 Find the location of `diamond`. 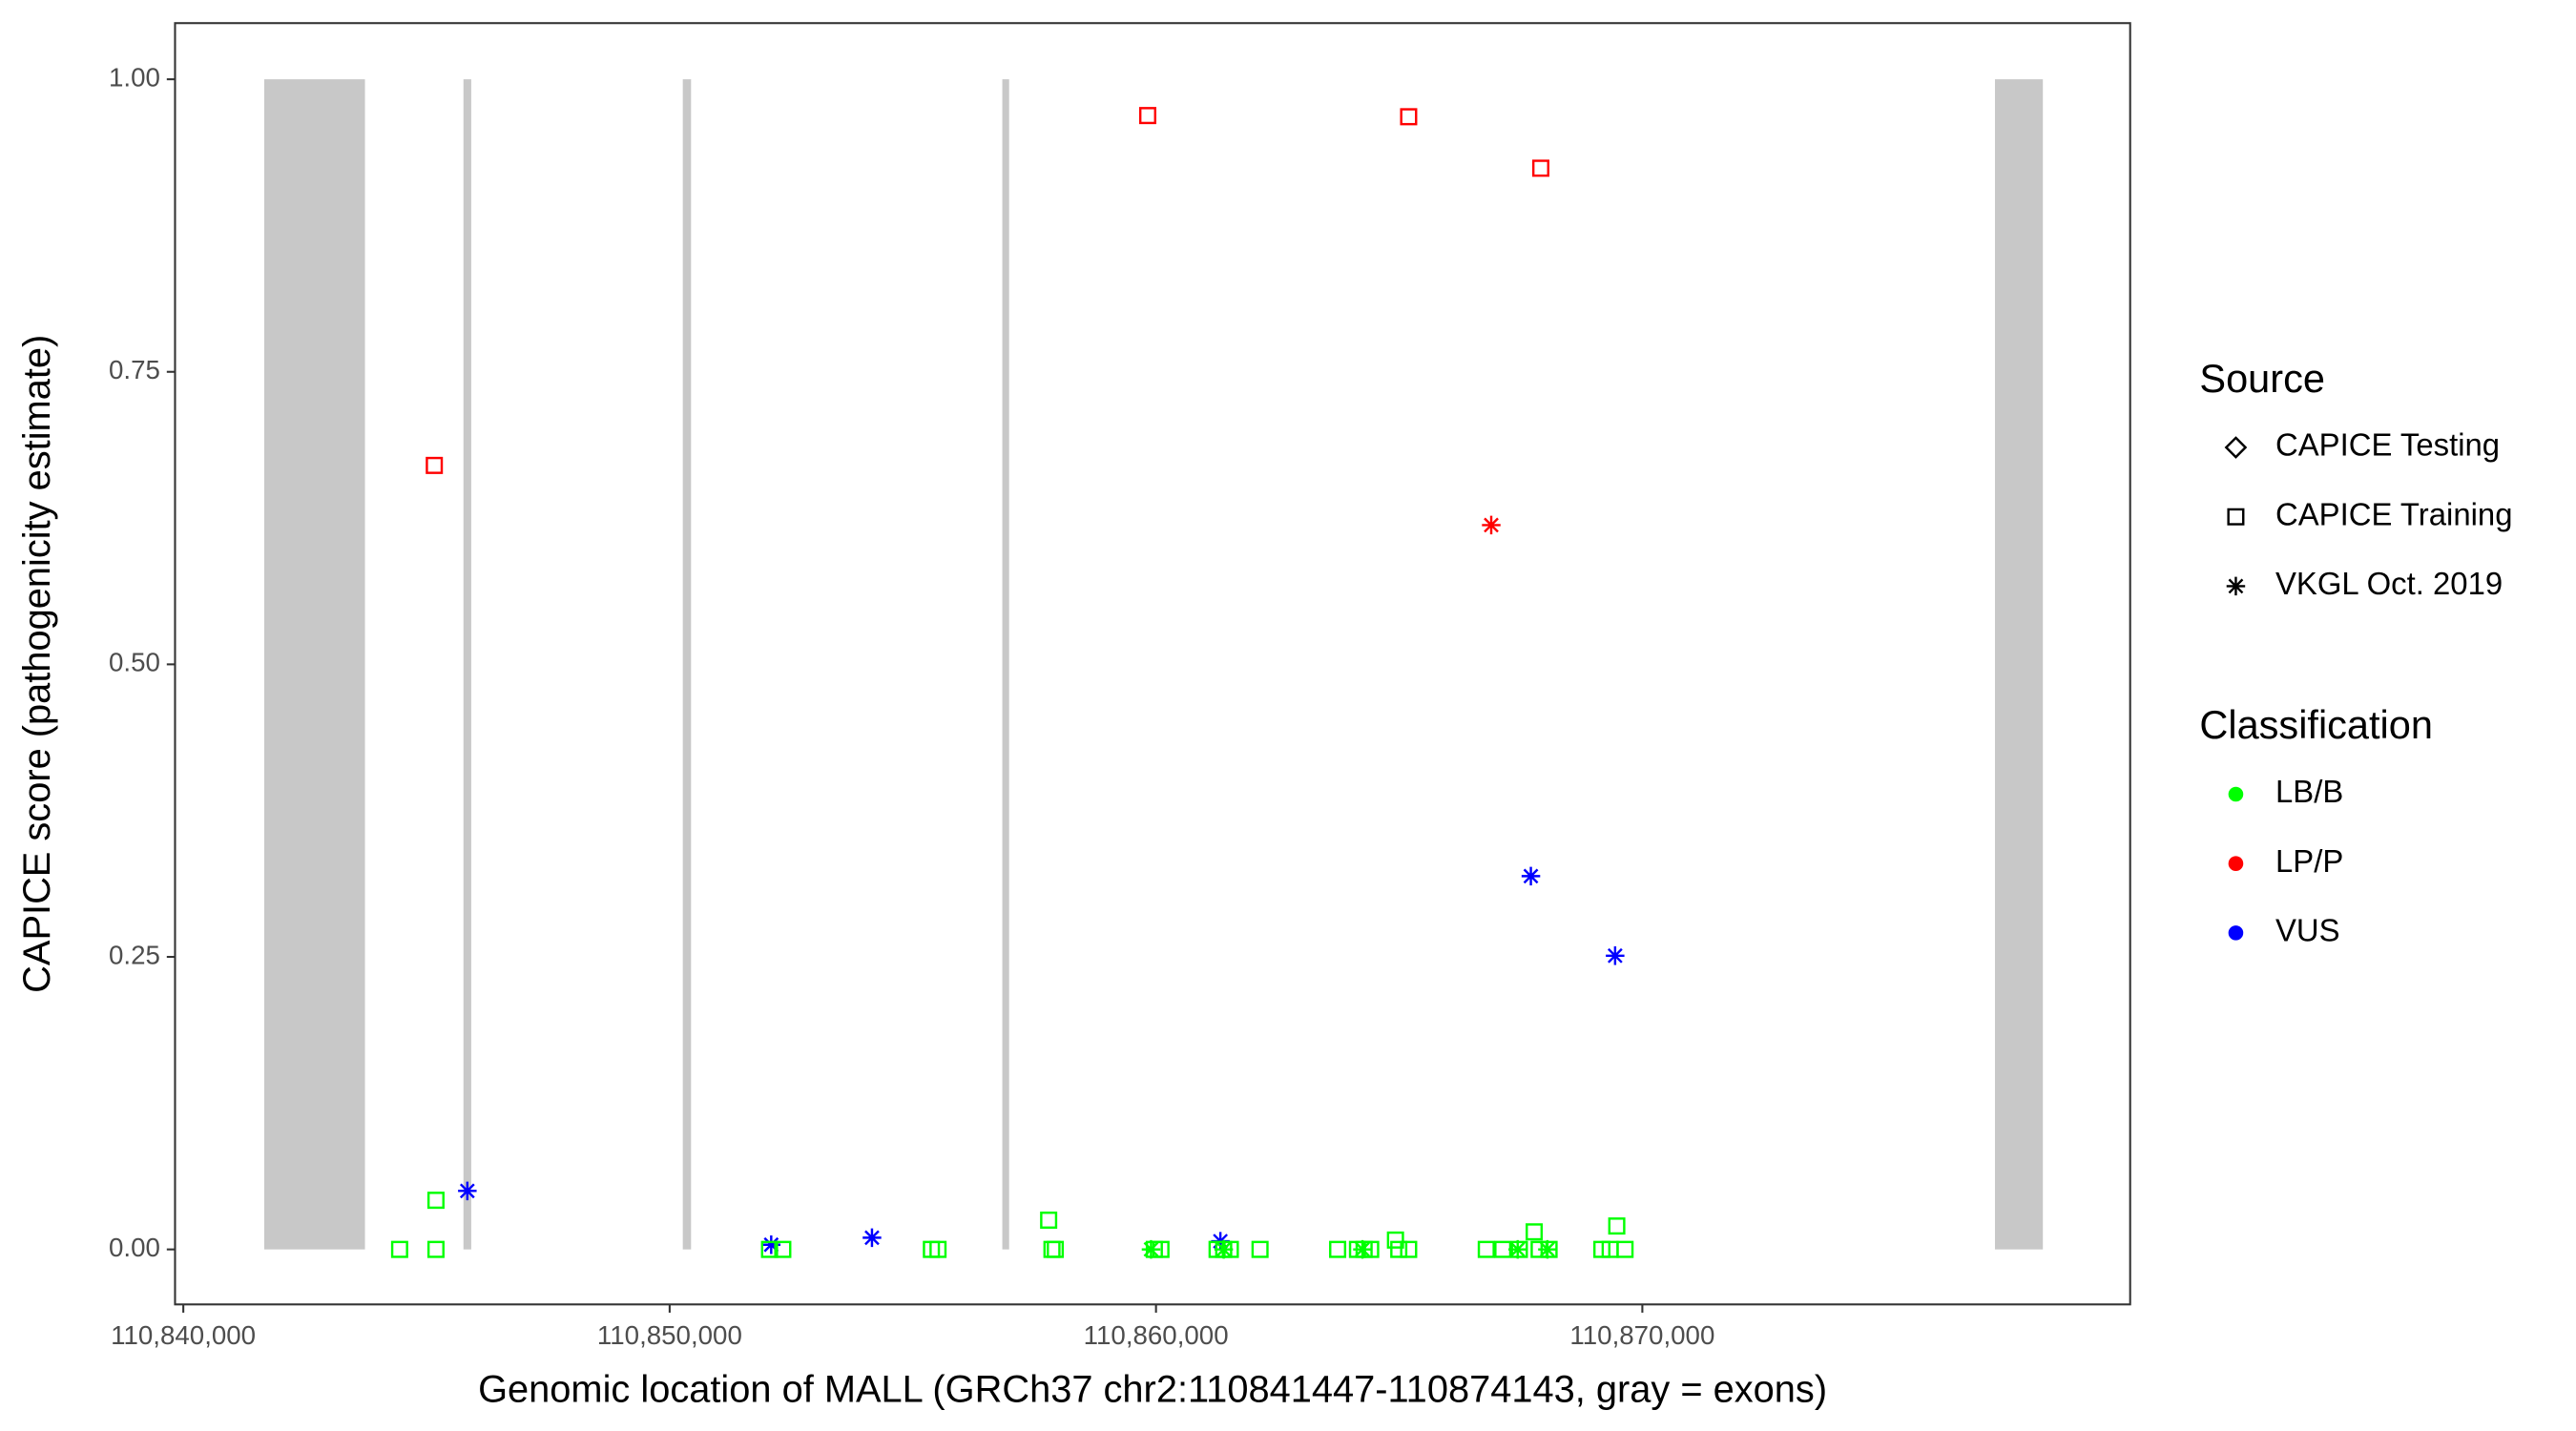

diamond is located at coordinates (2236, 447).